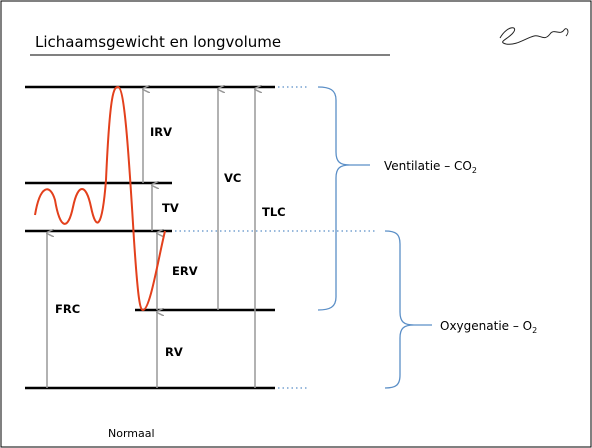  Describe the element at coordinates (67, 309) in the screenshot. I see `label: FRC` at that location.